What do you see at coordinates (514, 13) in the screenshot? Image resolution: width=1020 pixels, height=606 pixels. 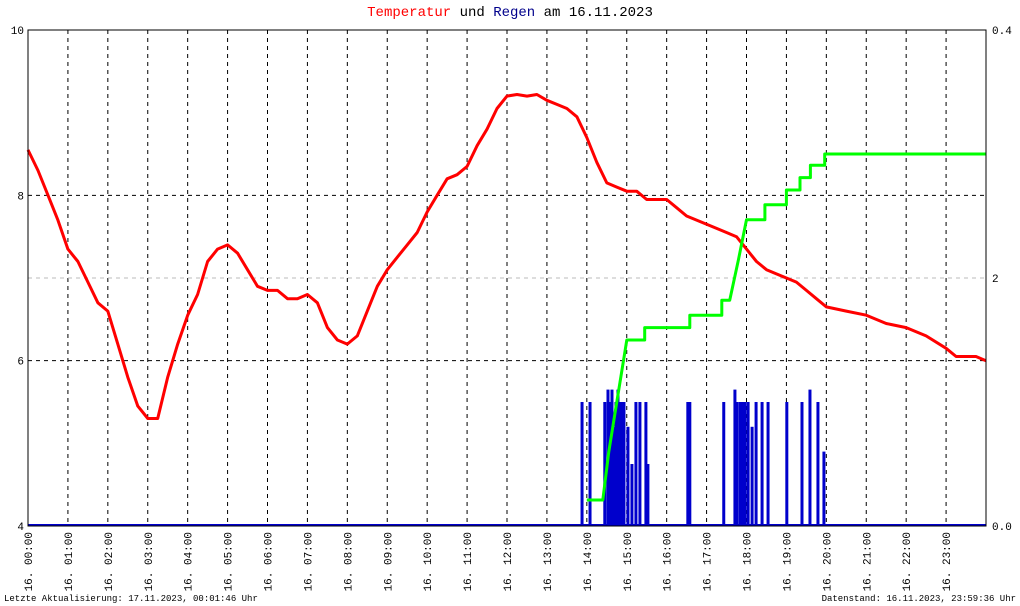 I see `title-part: Regen` at bounding box center [514, 13].